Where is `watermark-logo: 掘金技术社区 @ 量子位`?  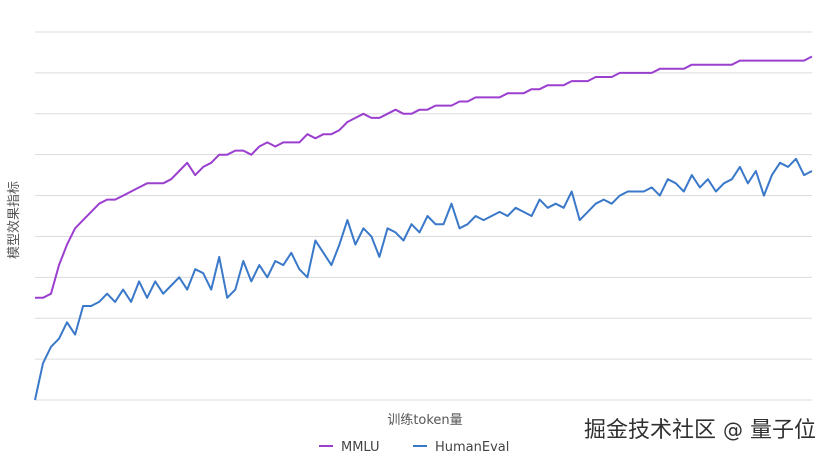 watermark-logo: 掘金技术社区 @ 量子位 is located at coordinates (700, 430).